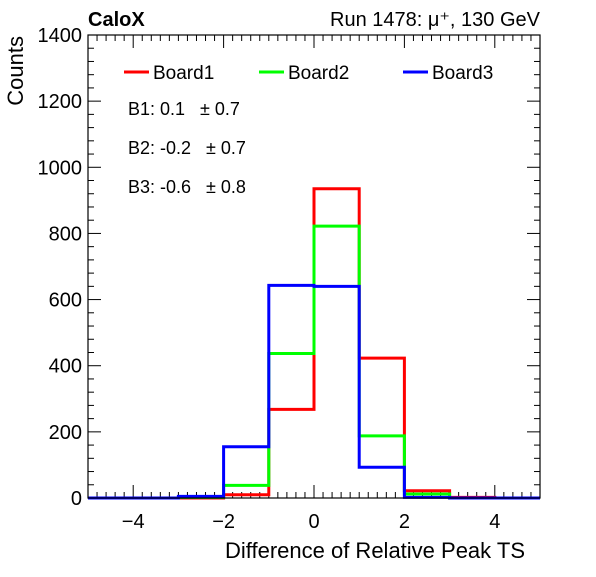 The width and height of the screenshot is (596, 577). I want to click on x-tick-label: 4, so click(494, 522).